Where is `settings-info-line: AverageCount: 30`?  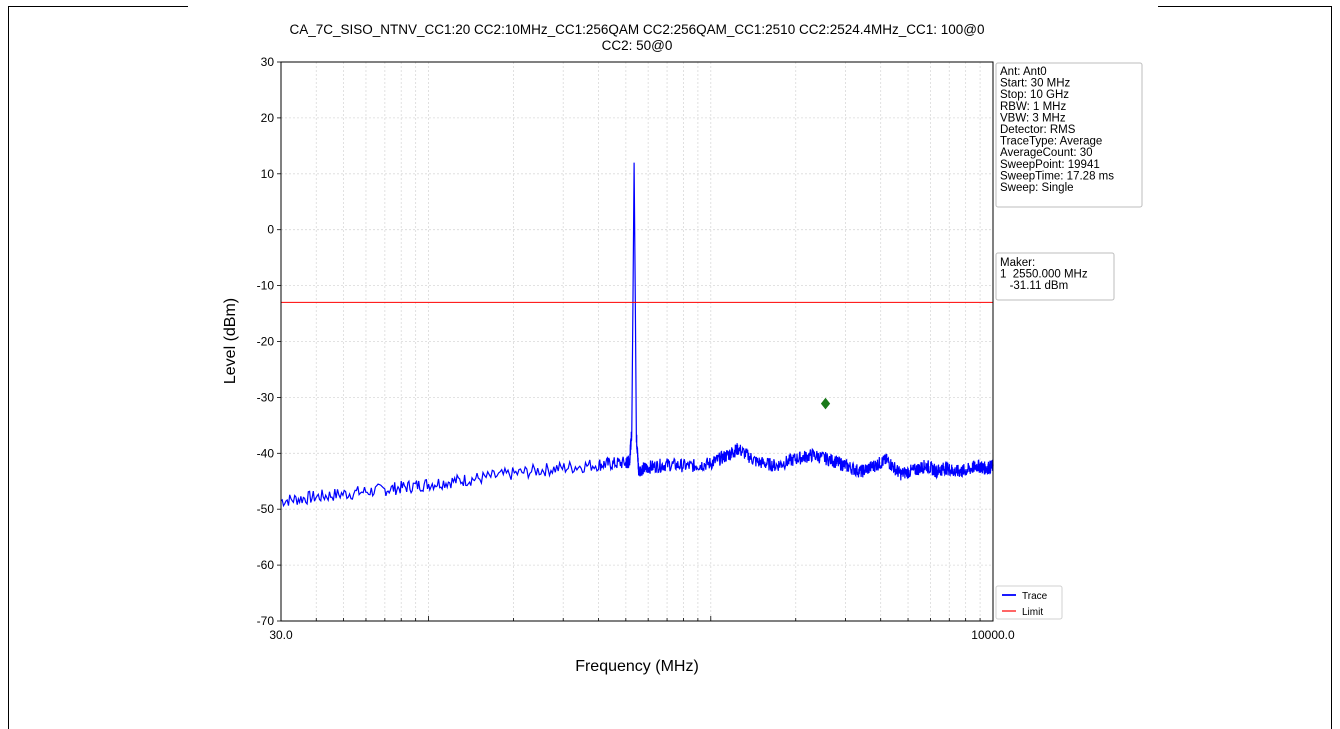 settings-info-line: AverageCount: 30 is located at coordinates (1046, 153).